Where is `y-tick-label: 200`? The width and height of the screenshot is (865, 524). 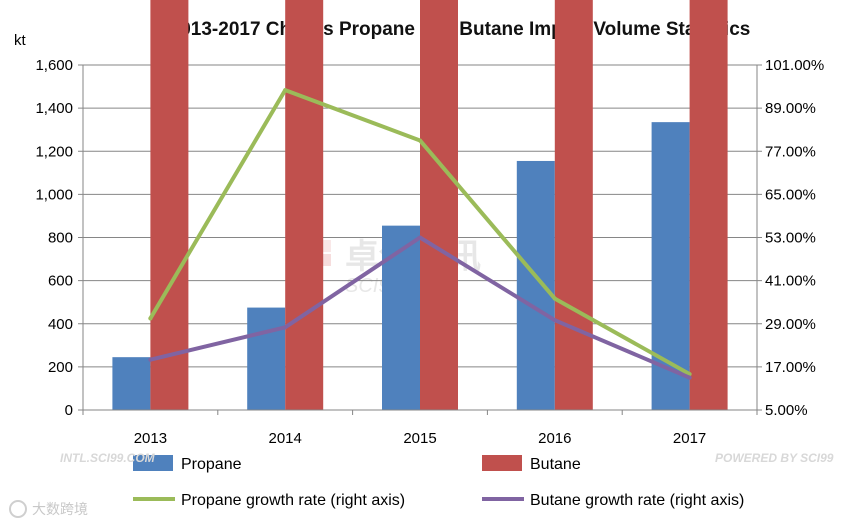
y-tick-label: 200 is located at coordinates (60, 367).